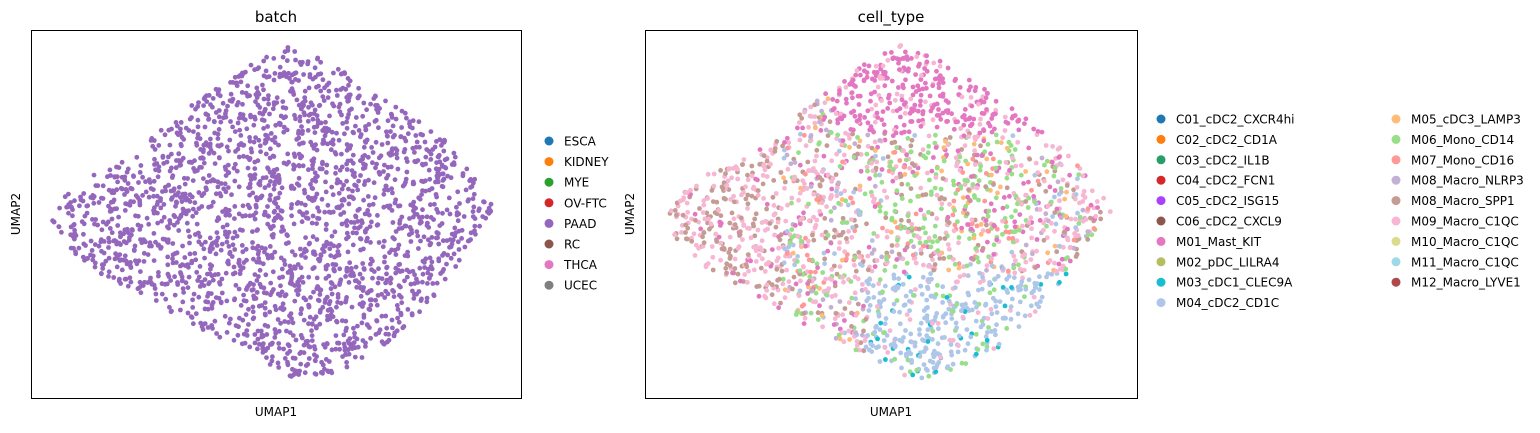 The image size is (1540, 433). What do you see at coordinates (891, 412) in the screenshot?
I see `cell-type-x-axis-label: UMAP1` at bounding box center [891, 412].